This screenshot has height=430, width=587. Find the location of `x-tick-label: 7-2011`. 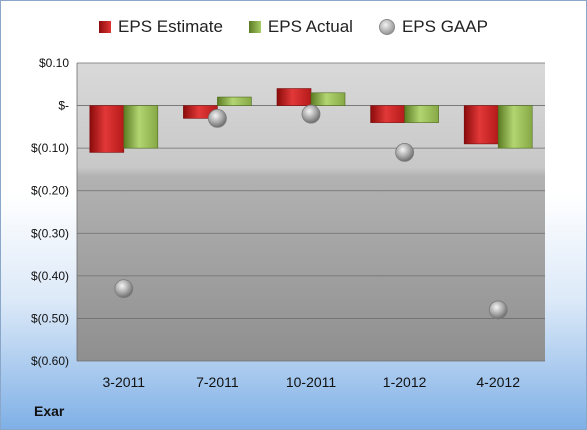

x-tick-label: 7-2011 is located at coordinates (217, 382).